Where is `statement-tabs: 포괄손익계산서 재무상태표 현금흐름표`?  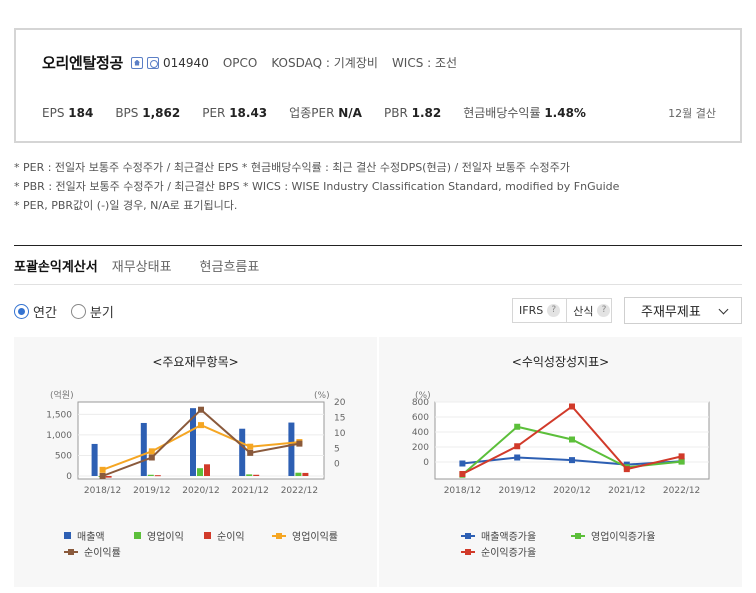 statement-tabs: 포괄손익계산서 재무상태표 현금흐름표 is located at coordinates (150, 270).